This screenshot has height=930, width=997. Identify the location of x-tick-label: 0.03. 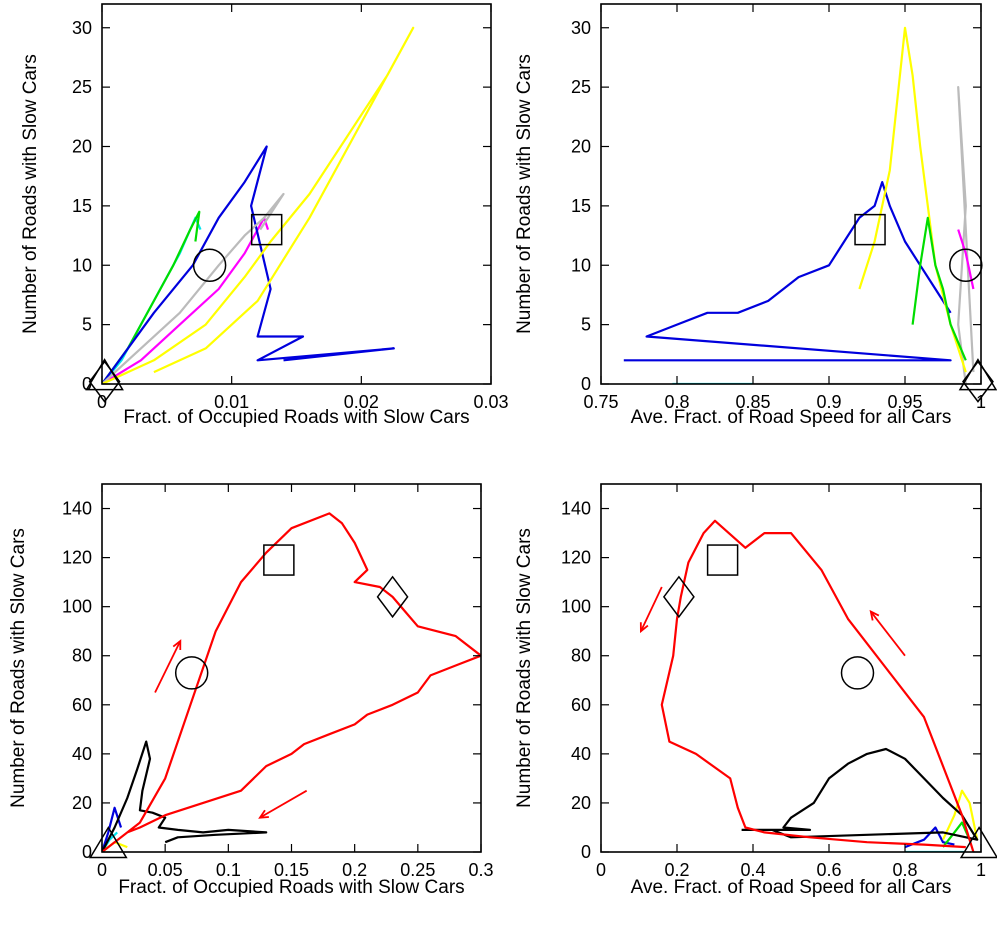
(490, 402).